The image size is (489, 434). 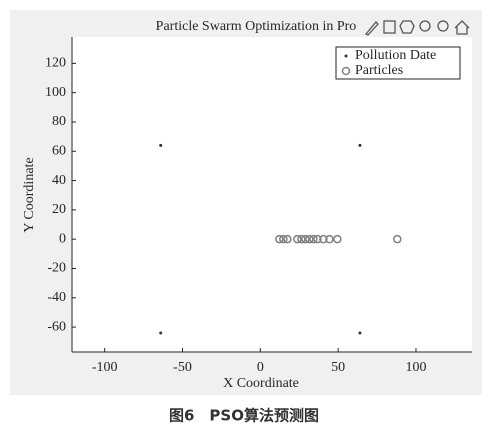 What do you see at coordinates (244, 416) in the screenshot?
I see `caption: 图6 PSO算法预测图` at bounding box center [244, 416].